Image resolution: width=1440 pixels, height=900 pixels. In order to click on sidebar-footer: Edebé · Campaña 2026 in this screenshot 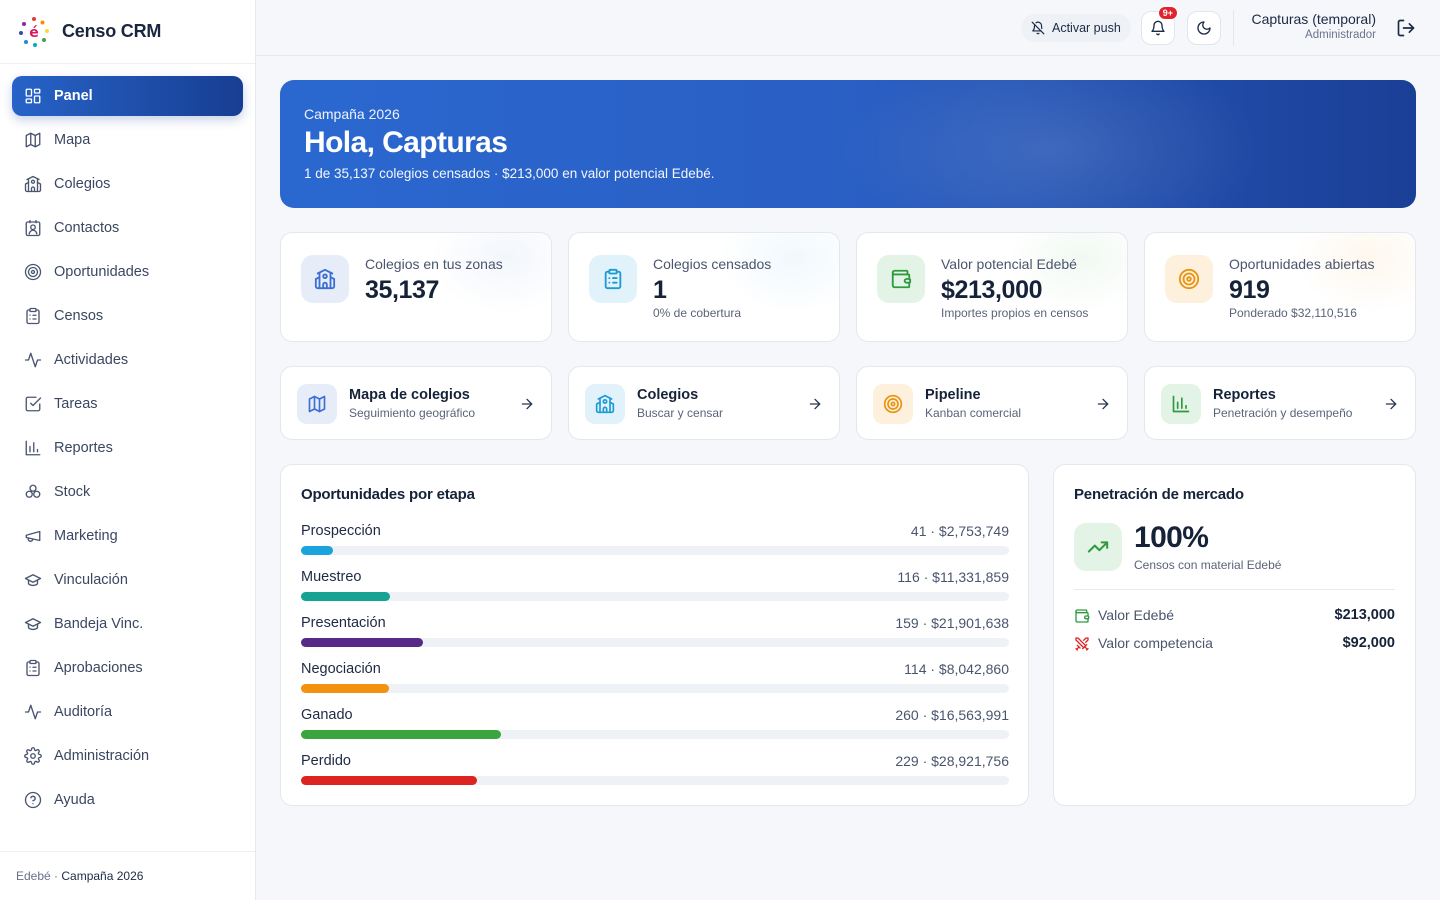, I will do `click(127, 875)`.